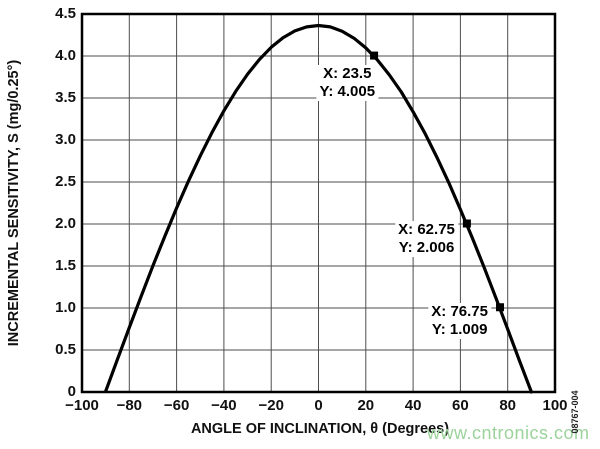 The height and width of the screenshot is (449, 600). What do you see at coordinates (459, 330) in the screenshot?
I see `data-tip-line: Y: 1.009` at bounding box center [459, 330].